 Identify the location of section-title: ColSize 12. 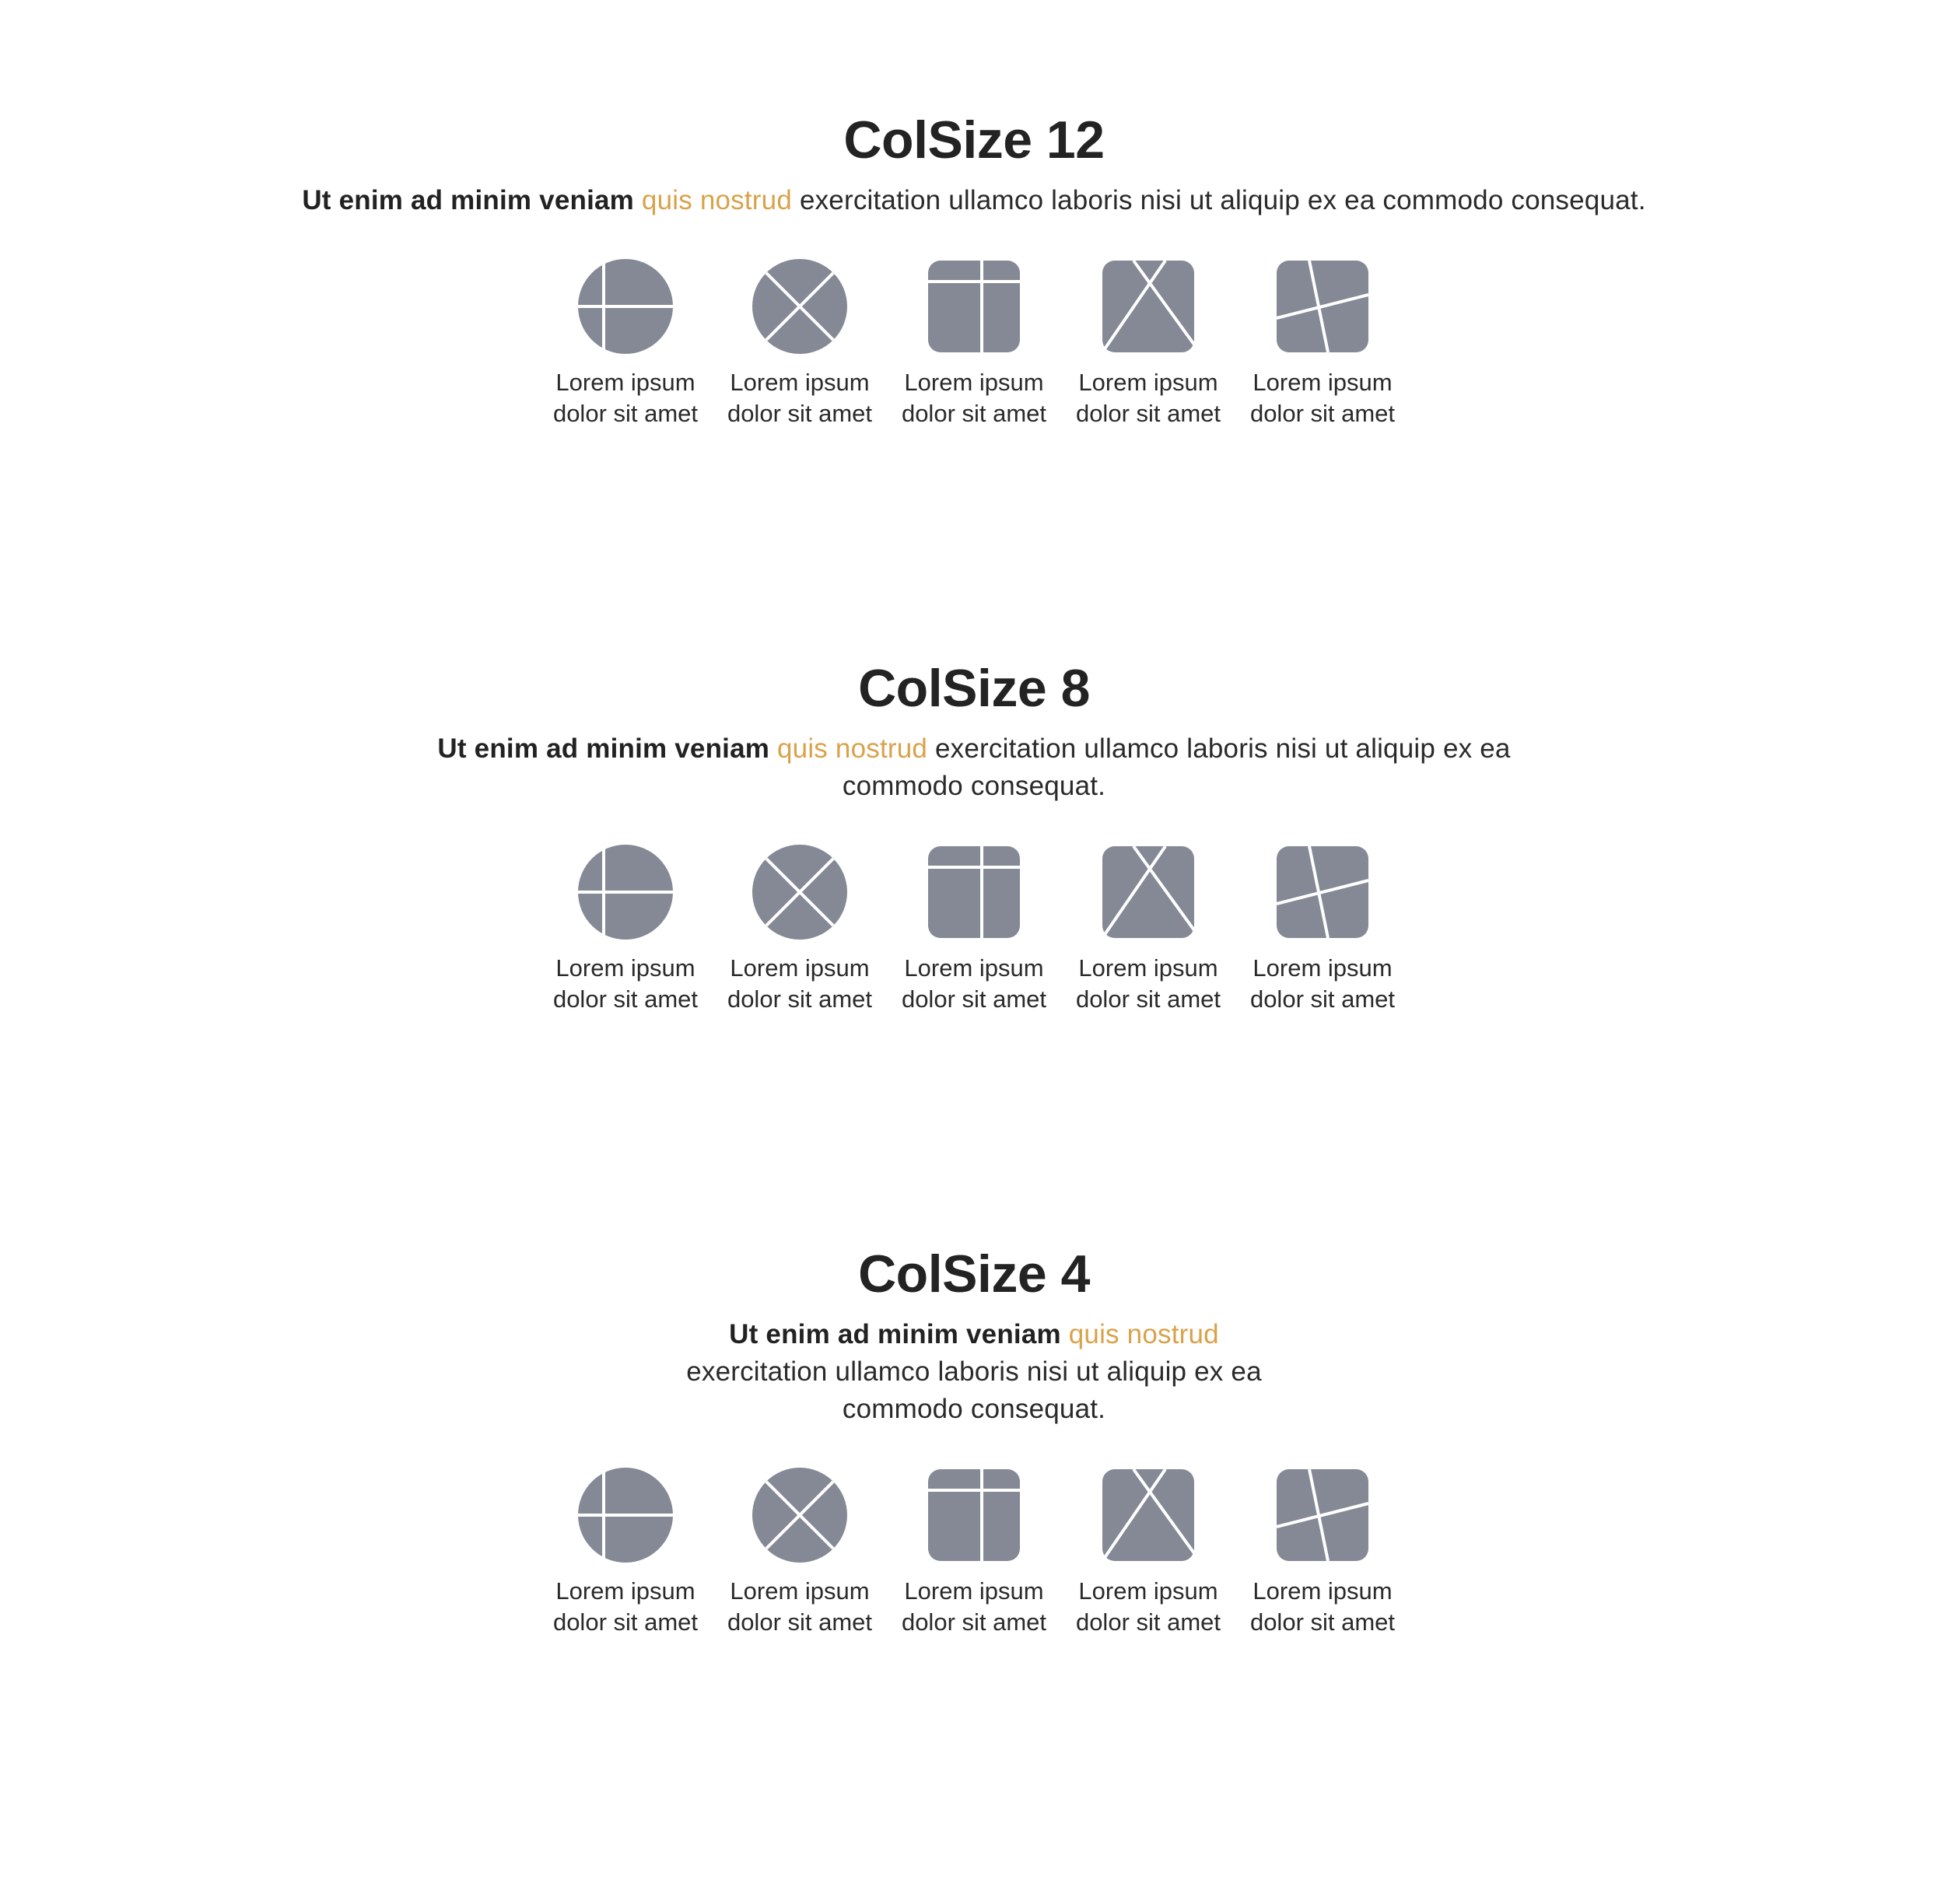
(974, 140).